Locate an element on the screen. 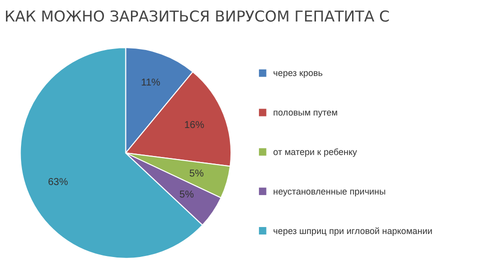 The width and height of the screenshot is (480, 275). chart-title: КАК МОЖНО ЗАРАЗИТЬСЯ ВИРУСОМ ГЕПАТИТА С is located at coordinates (197, 17).